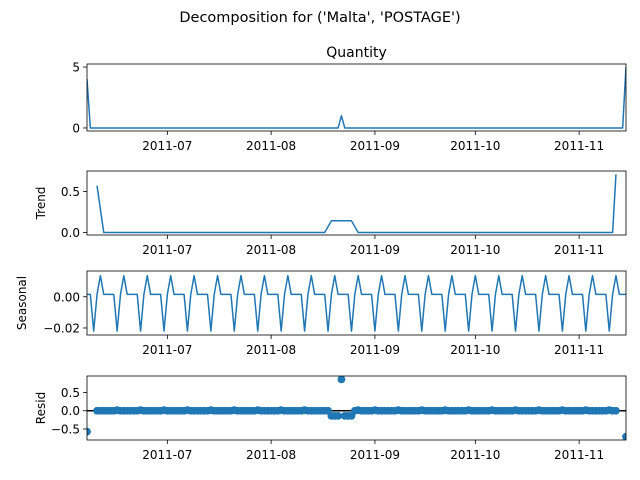  Describe the element at coordinates (66, 297) in the screenshot. I see `y-tick-label: 0.00` at that location.